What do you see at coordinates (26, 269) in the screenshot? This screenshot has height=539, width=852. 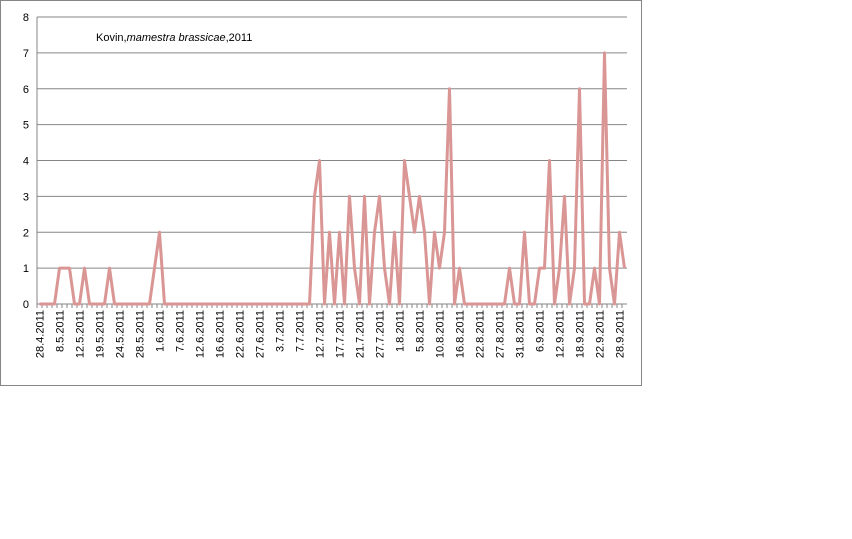 I see `y-tick-label: 1` at bounding box center [26, 269].